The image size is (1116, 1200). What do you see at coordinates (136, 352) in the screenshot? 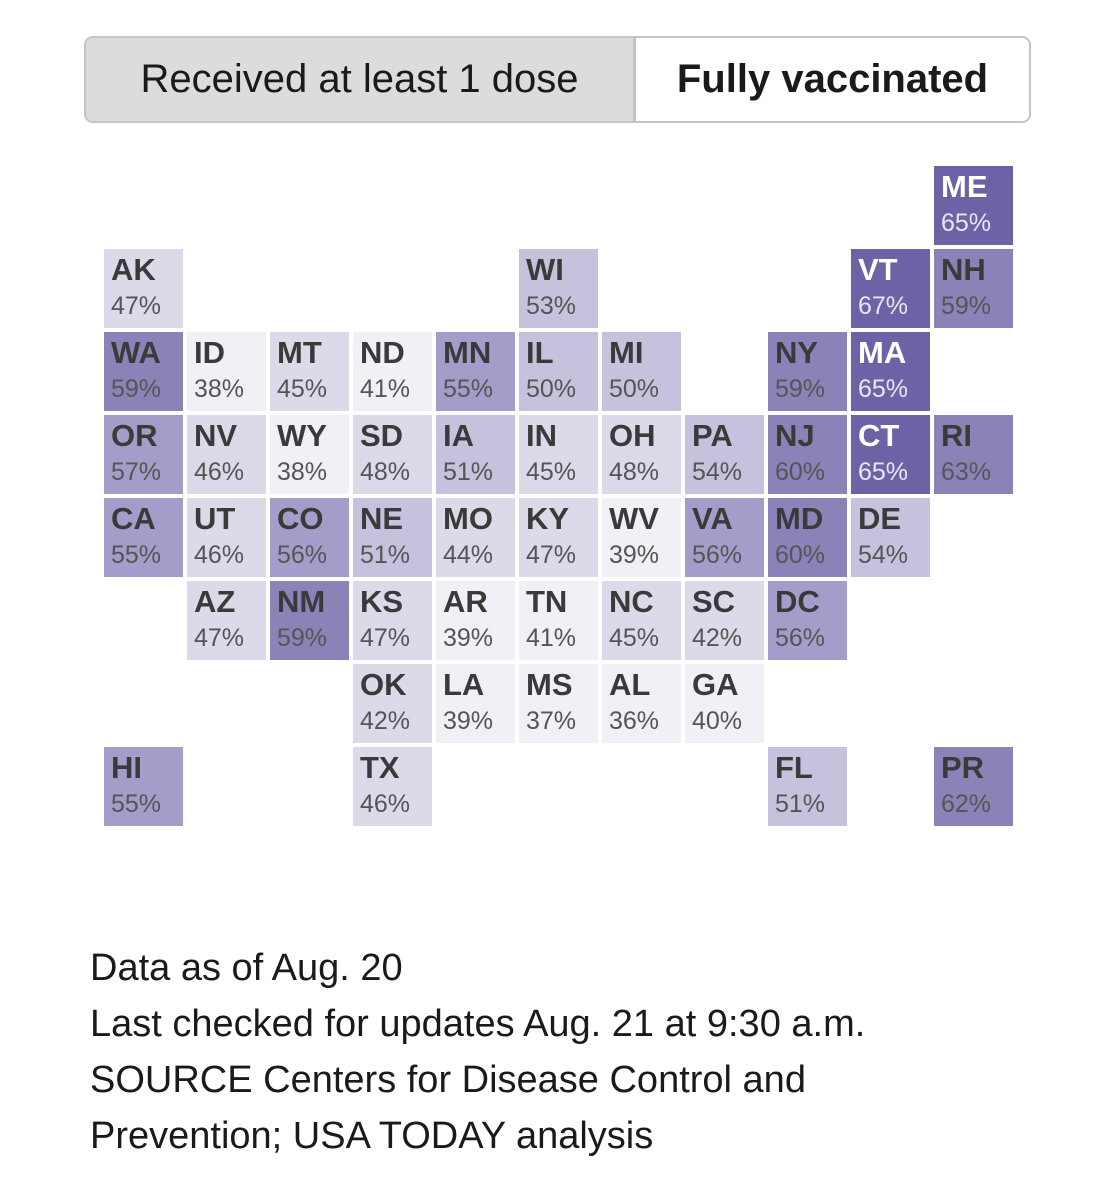
I see `state-abbr: WA` at bounding box center [136, 352].